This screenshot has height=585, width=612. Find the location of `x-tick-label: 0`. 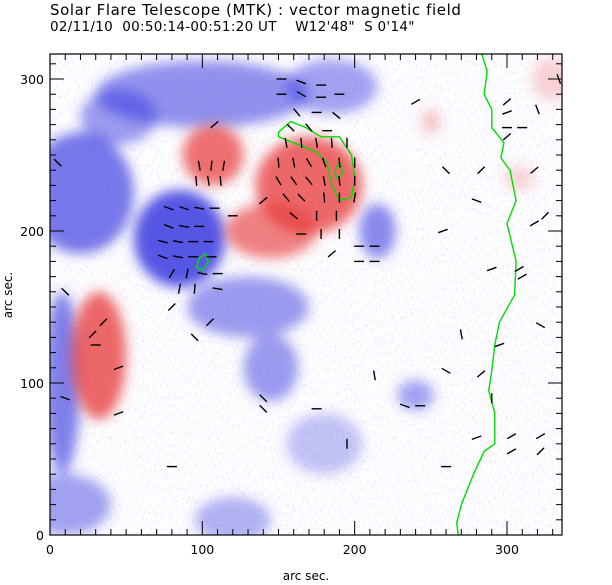

x-tick-label: 0 is located at coordinates (50, 549).